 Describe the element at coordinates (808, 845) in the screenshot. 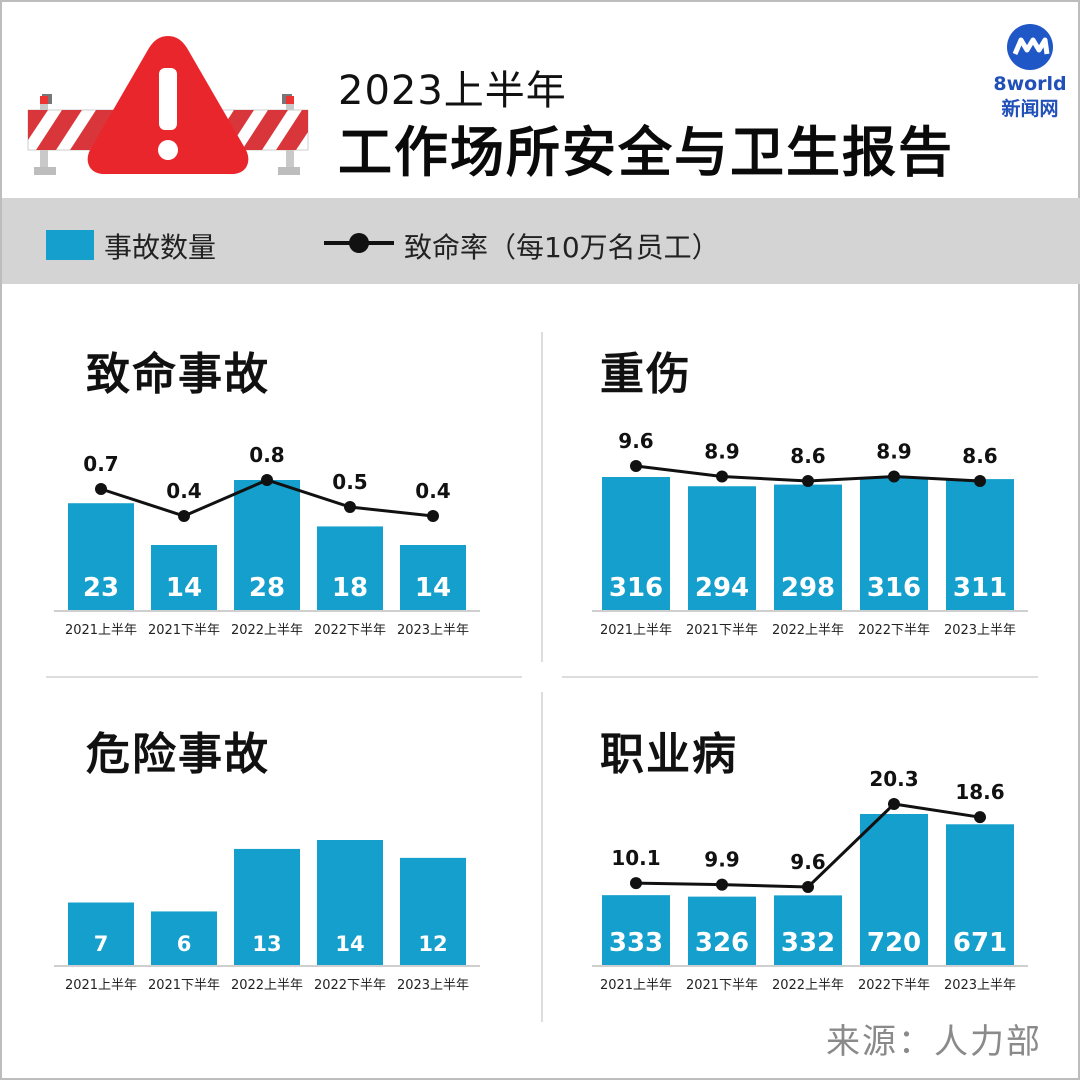

I see `fatality-rate-line` at that location.